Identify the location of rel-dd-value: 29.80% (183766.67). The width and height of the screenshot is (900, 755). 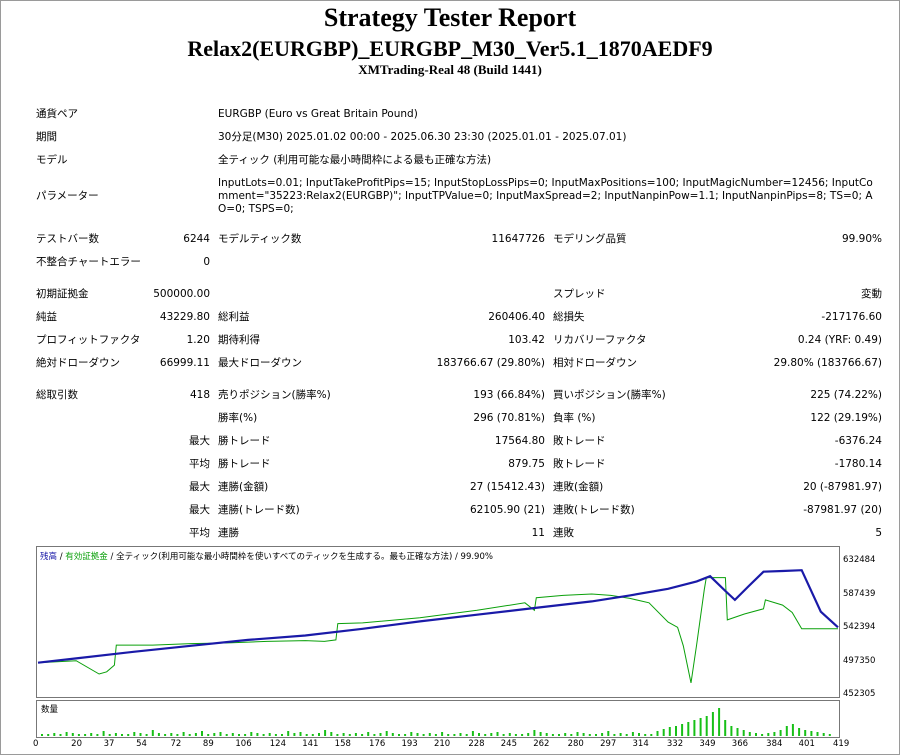
(827, 363).